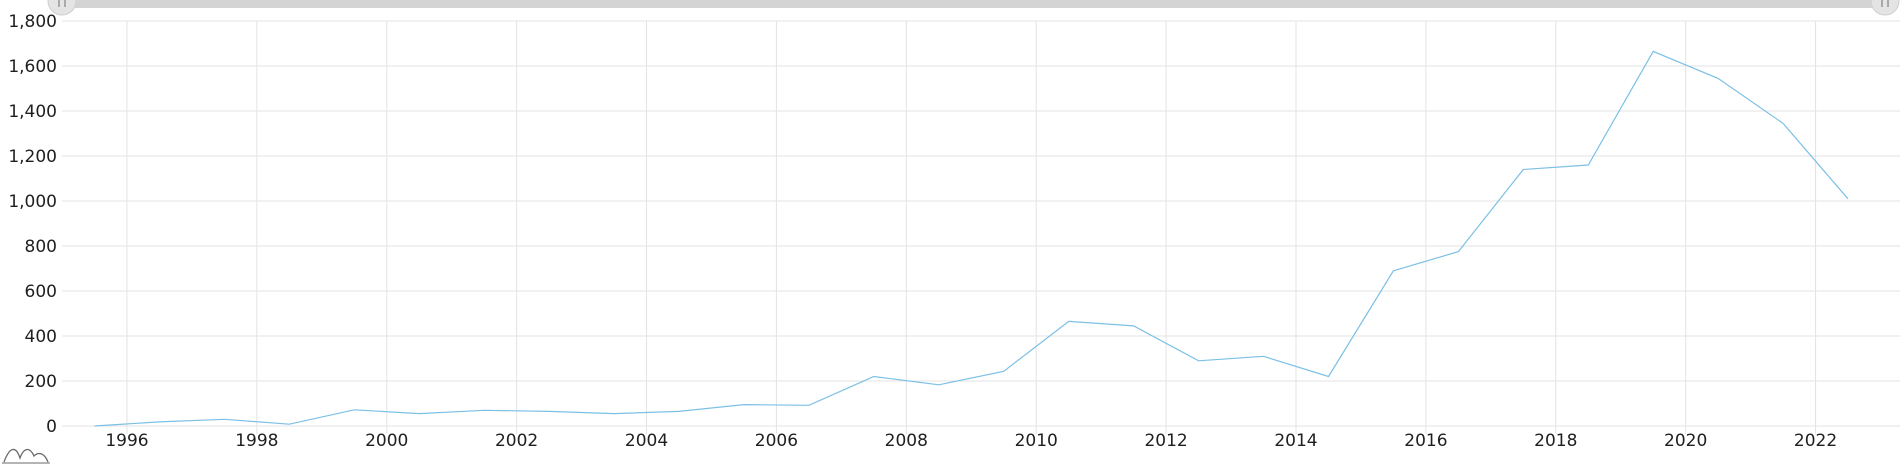 This screenshot has height=473, width=1900. I want to click on y-tick-label: 800, so click(41, 247).